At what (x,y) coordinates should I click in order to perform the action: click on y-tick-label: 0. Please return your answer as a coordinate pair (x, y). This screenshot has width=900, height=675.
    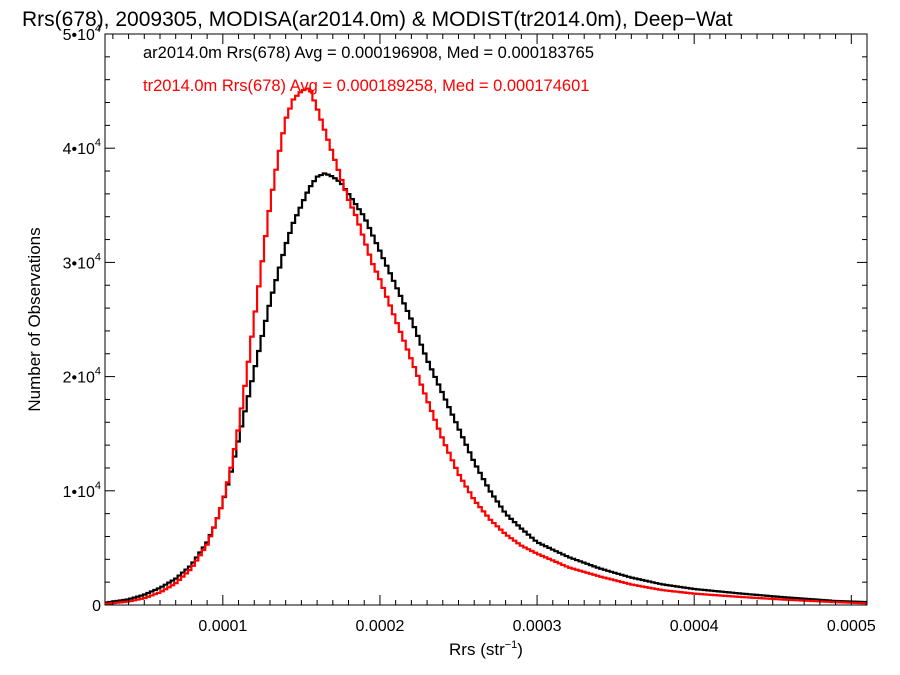
    Looking at the image, I should click on (96, 606).